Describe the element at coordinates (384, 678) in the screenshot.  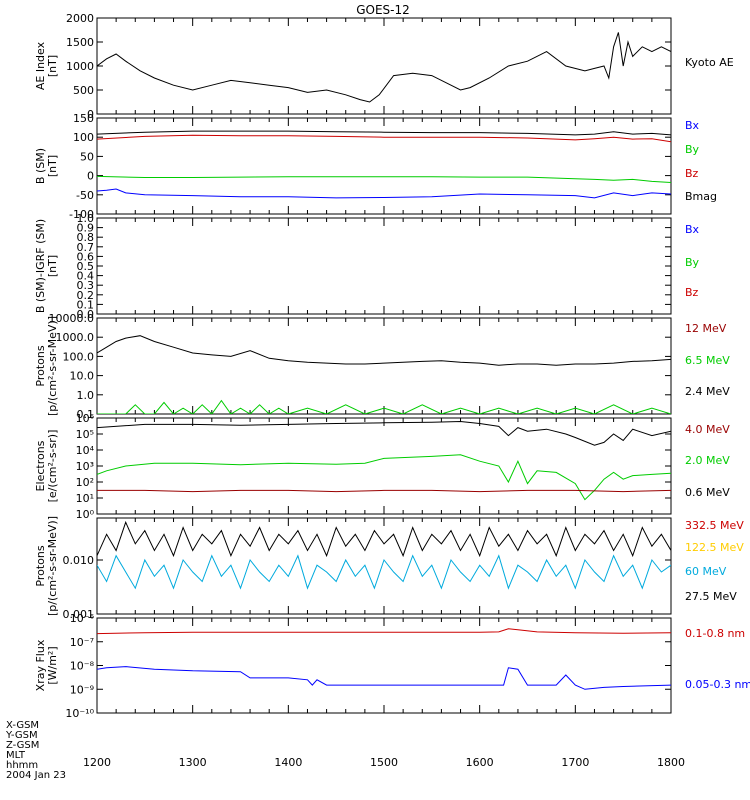
I see `series-0-05-0-3-nm` at that location.